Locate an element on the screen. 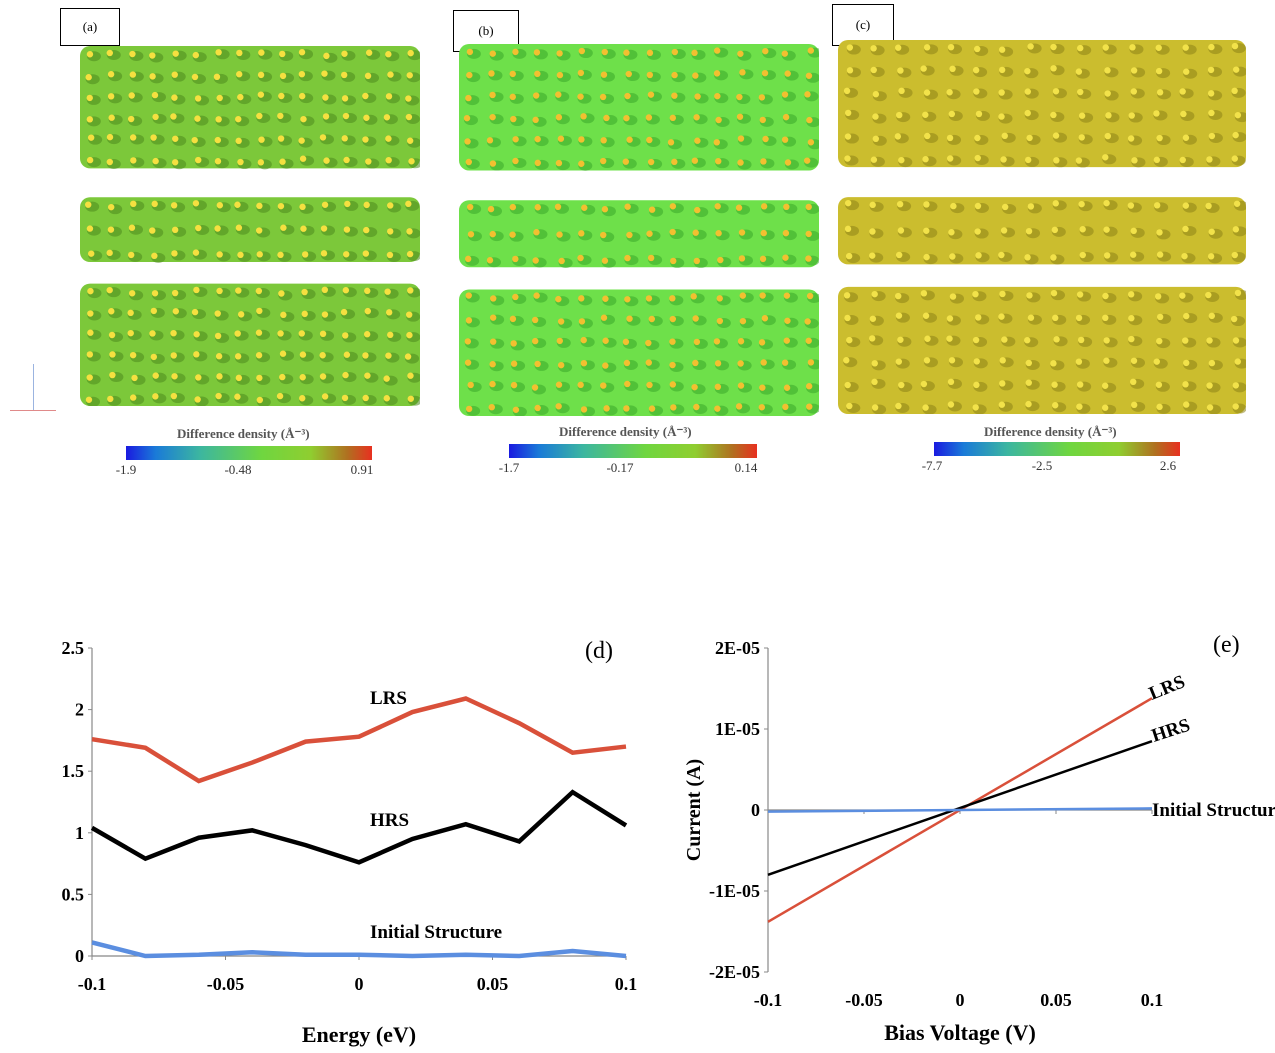 This screenshot has width=1275, height=1053. x-tick-label: -0.1 is located at coordinates (768, 1000).